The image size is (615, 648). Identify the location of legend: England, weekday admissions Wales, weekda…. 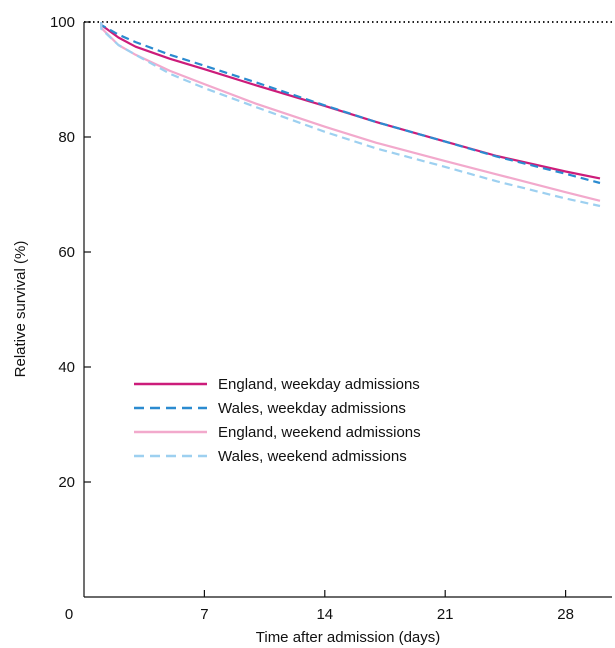
(277, 420).